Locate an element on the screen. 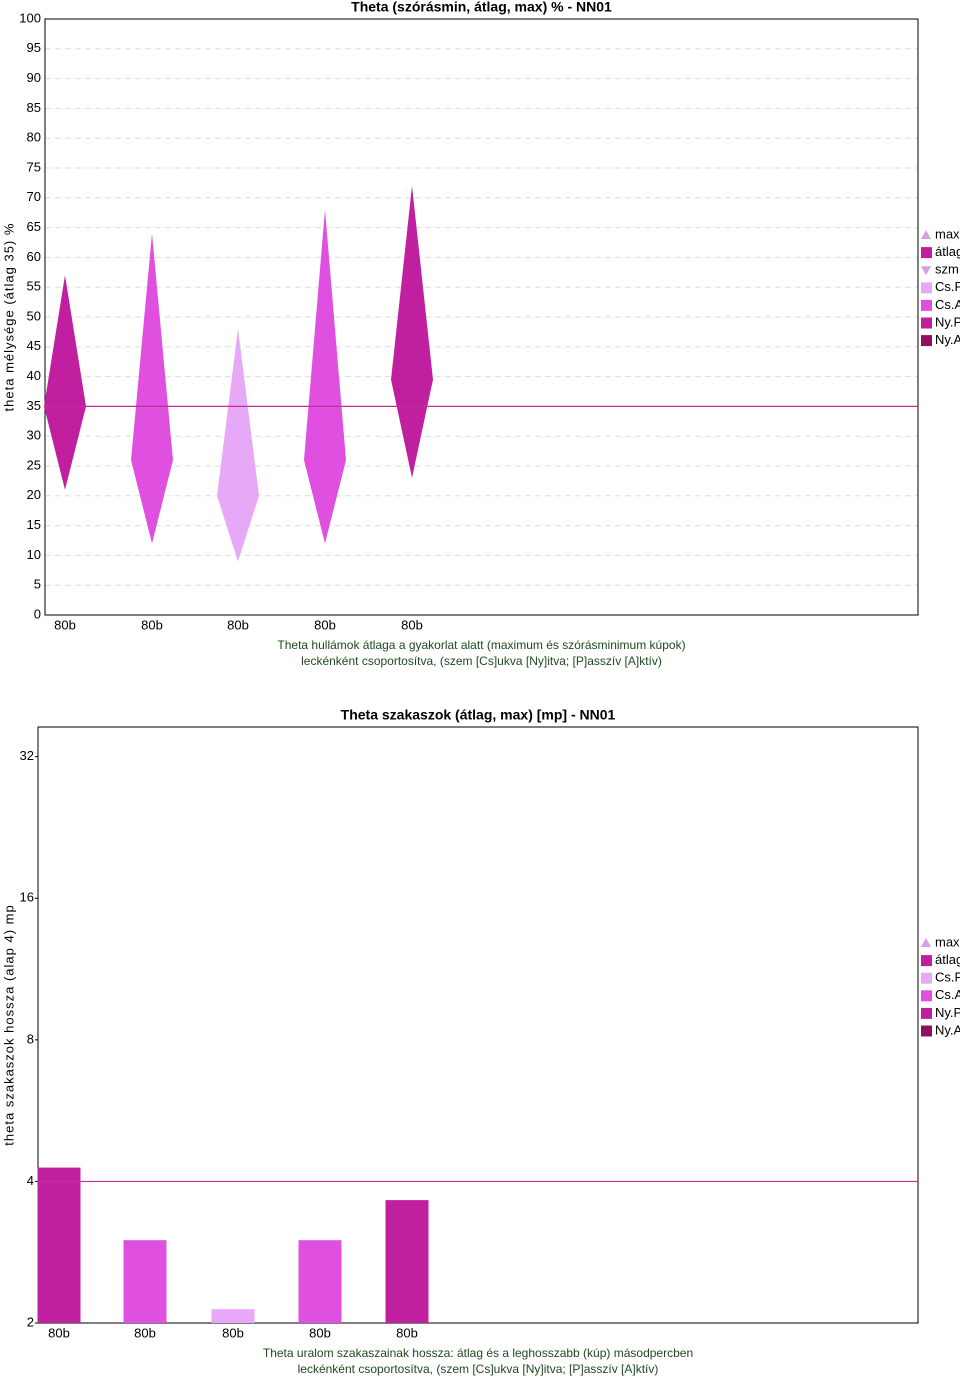 The height and width of the screenshot is (1382, 960). y-tick-label: 75 is located at coordinates (34, 166).